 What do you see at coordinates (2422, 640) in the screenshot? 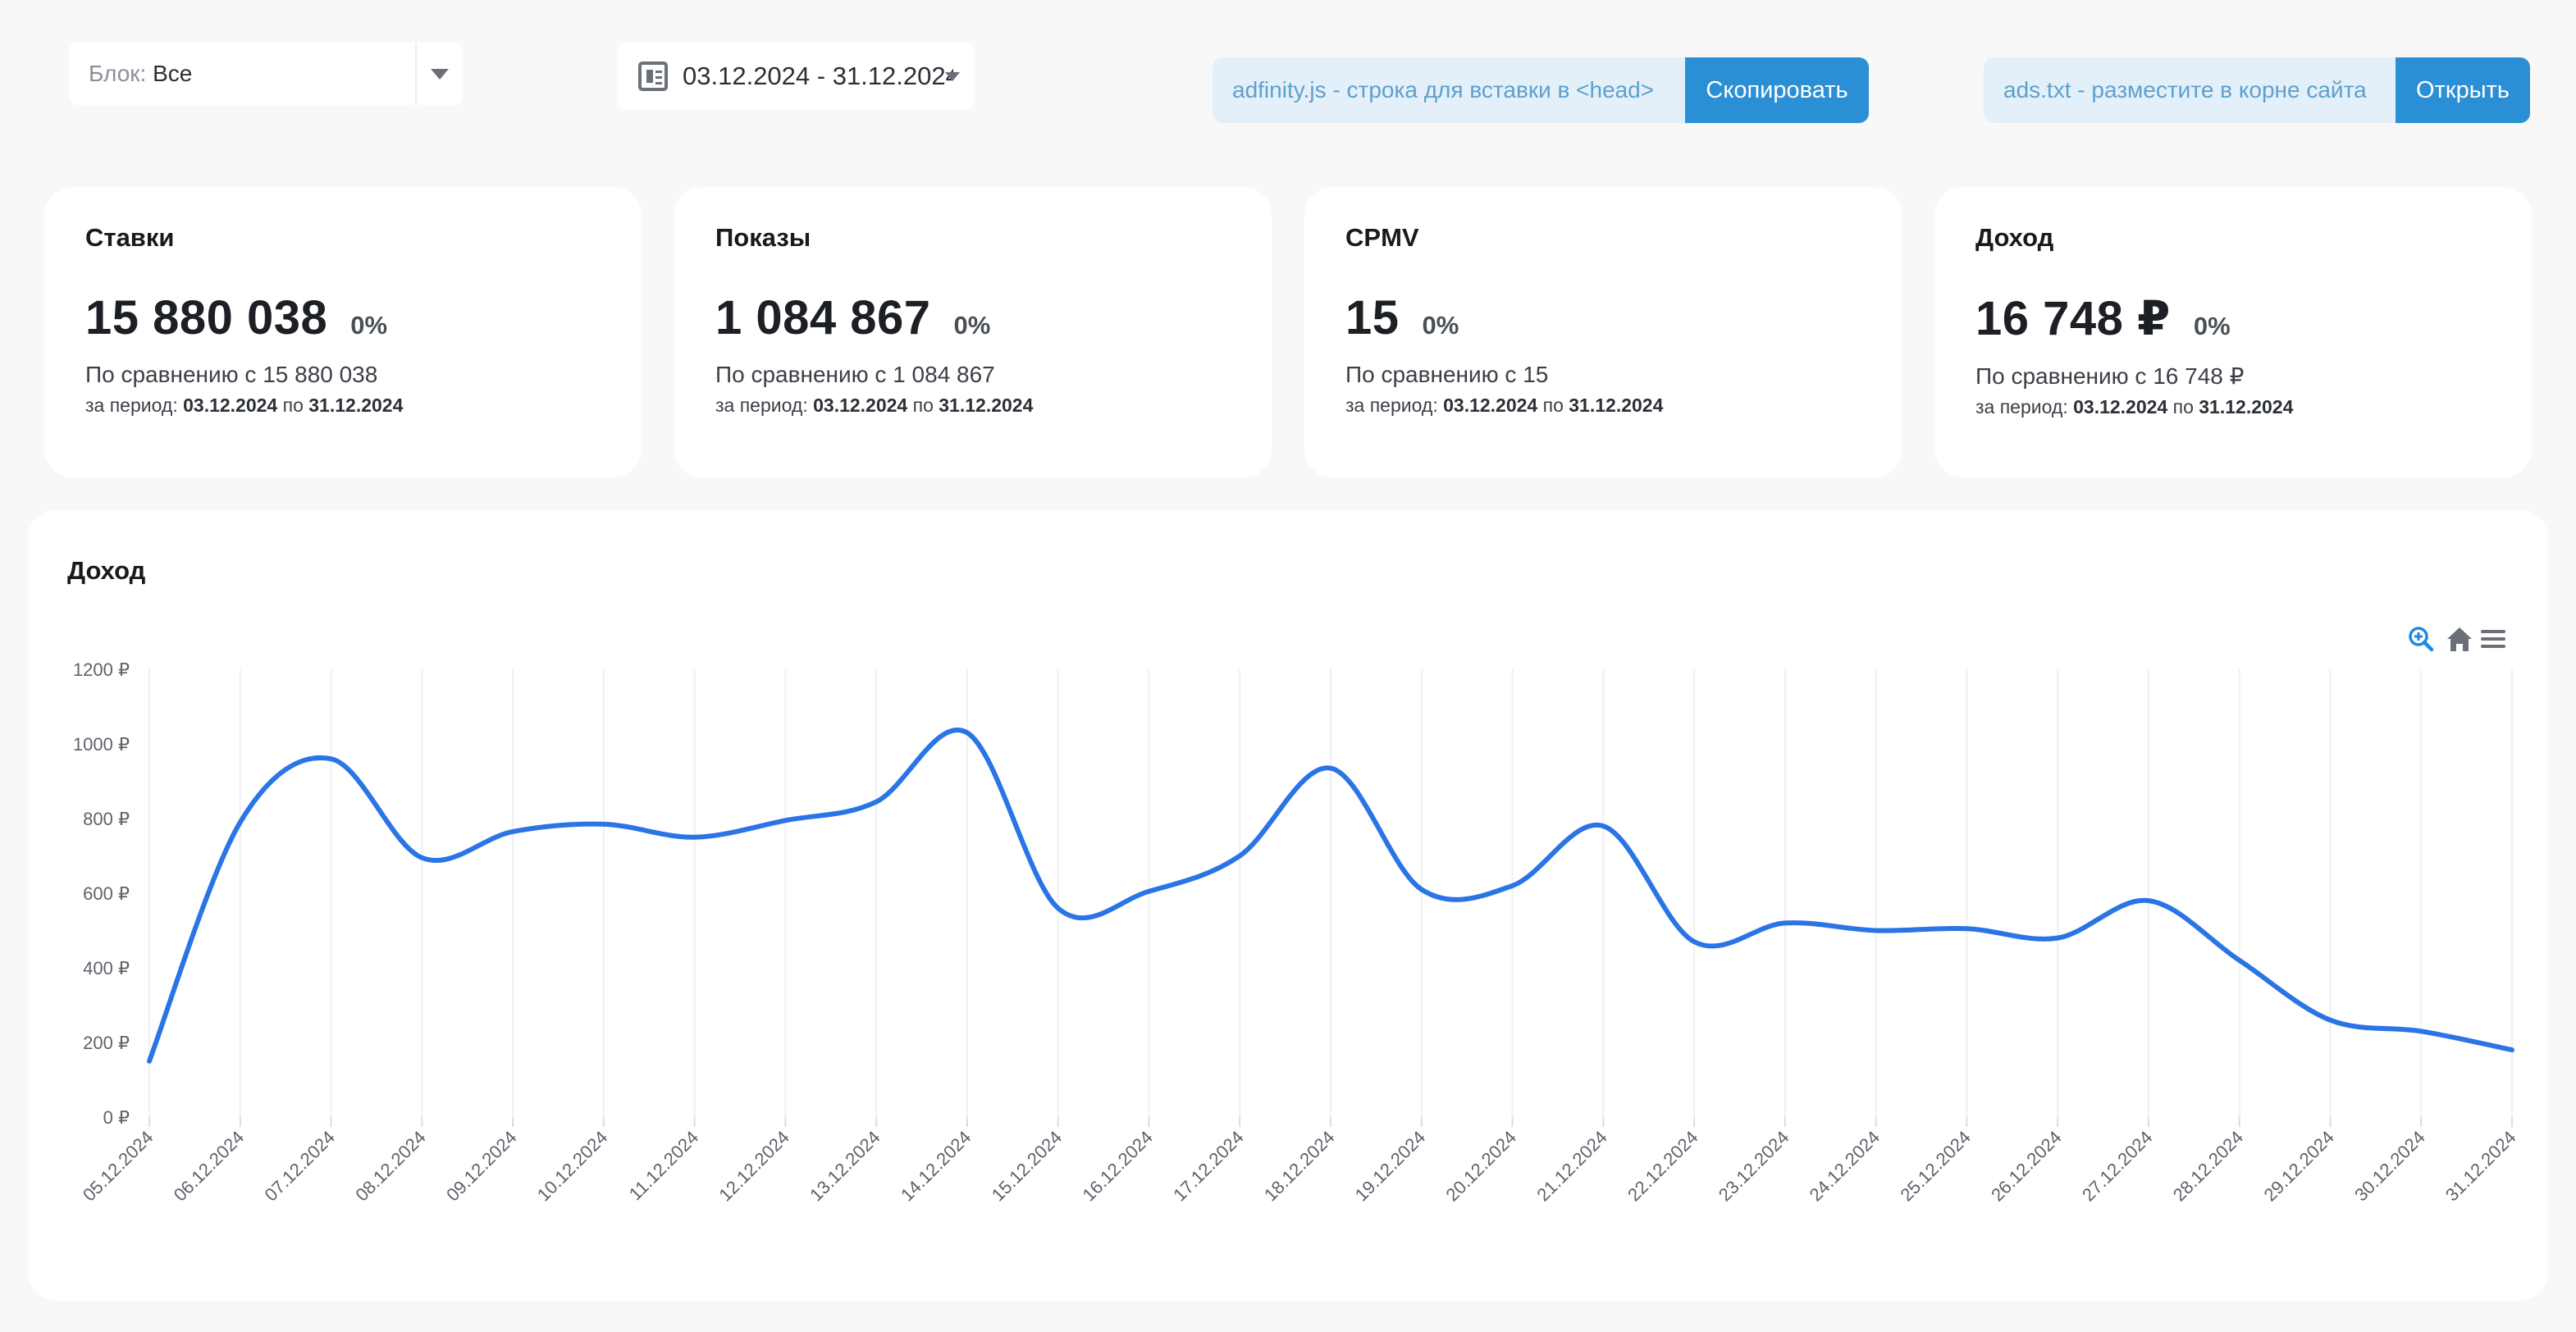
I see `zoom-in-icon` at bounding box center [2422, 640].